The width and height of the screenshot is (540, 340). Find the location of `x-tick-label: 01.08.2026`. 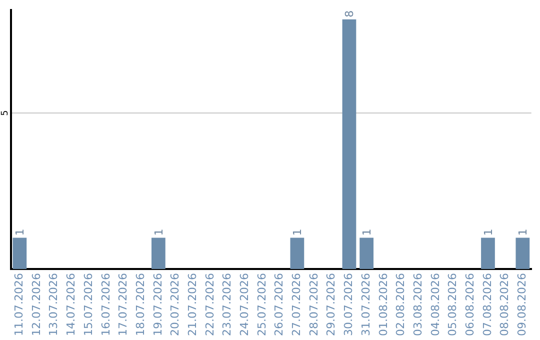

x-tick-label: 01.08.2026 is located at coordinates (383, 304).